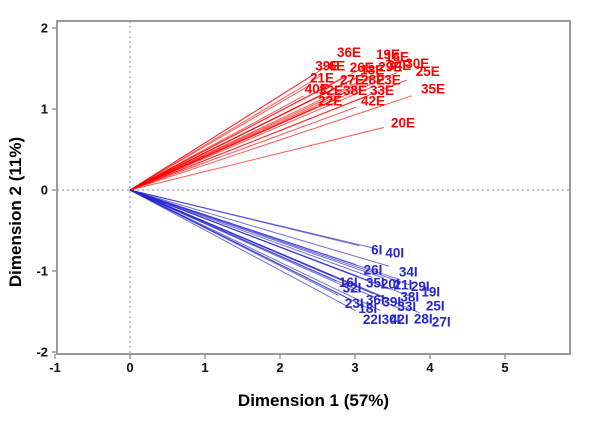  I want to click on vector-33e, so click(247, 143).